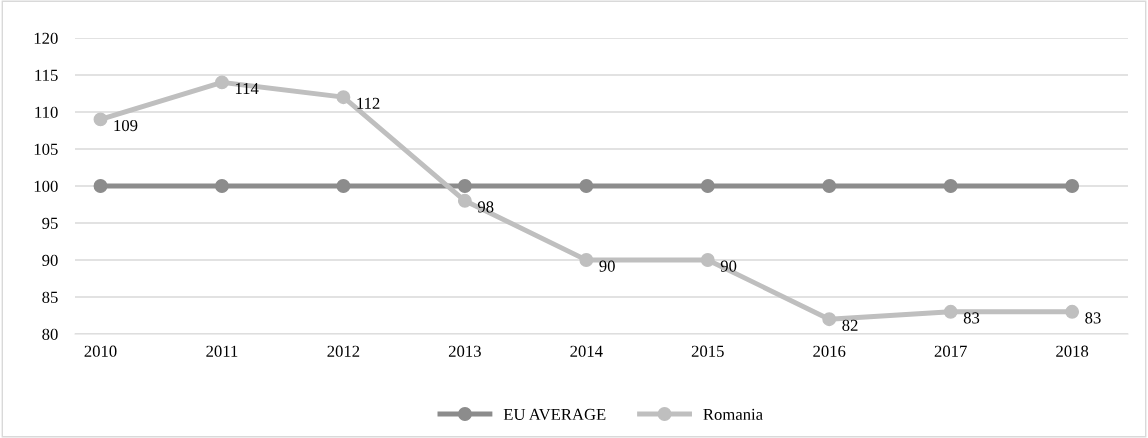  What do you see at coordinates (1072, 351) in the screenshot?
I see `x-tick-label: 2018` at bounding box center [1072, 351].